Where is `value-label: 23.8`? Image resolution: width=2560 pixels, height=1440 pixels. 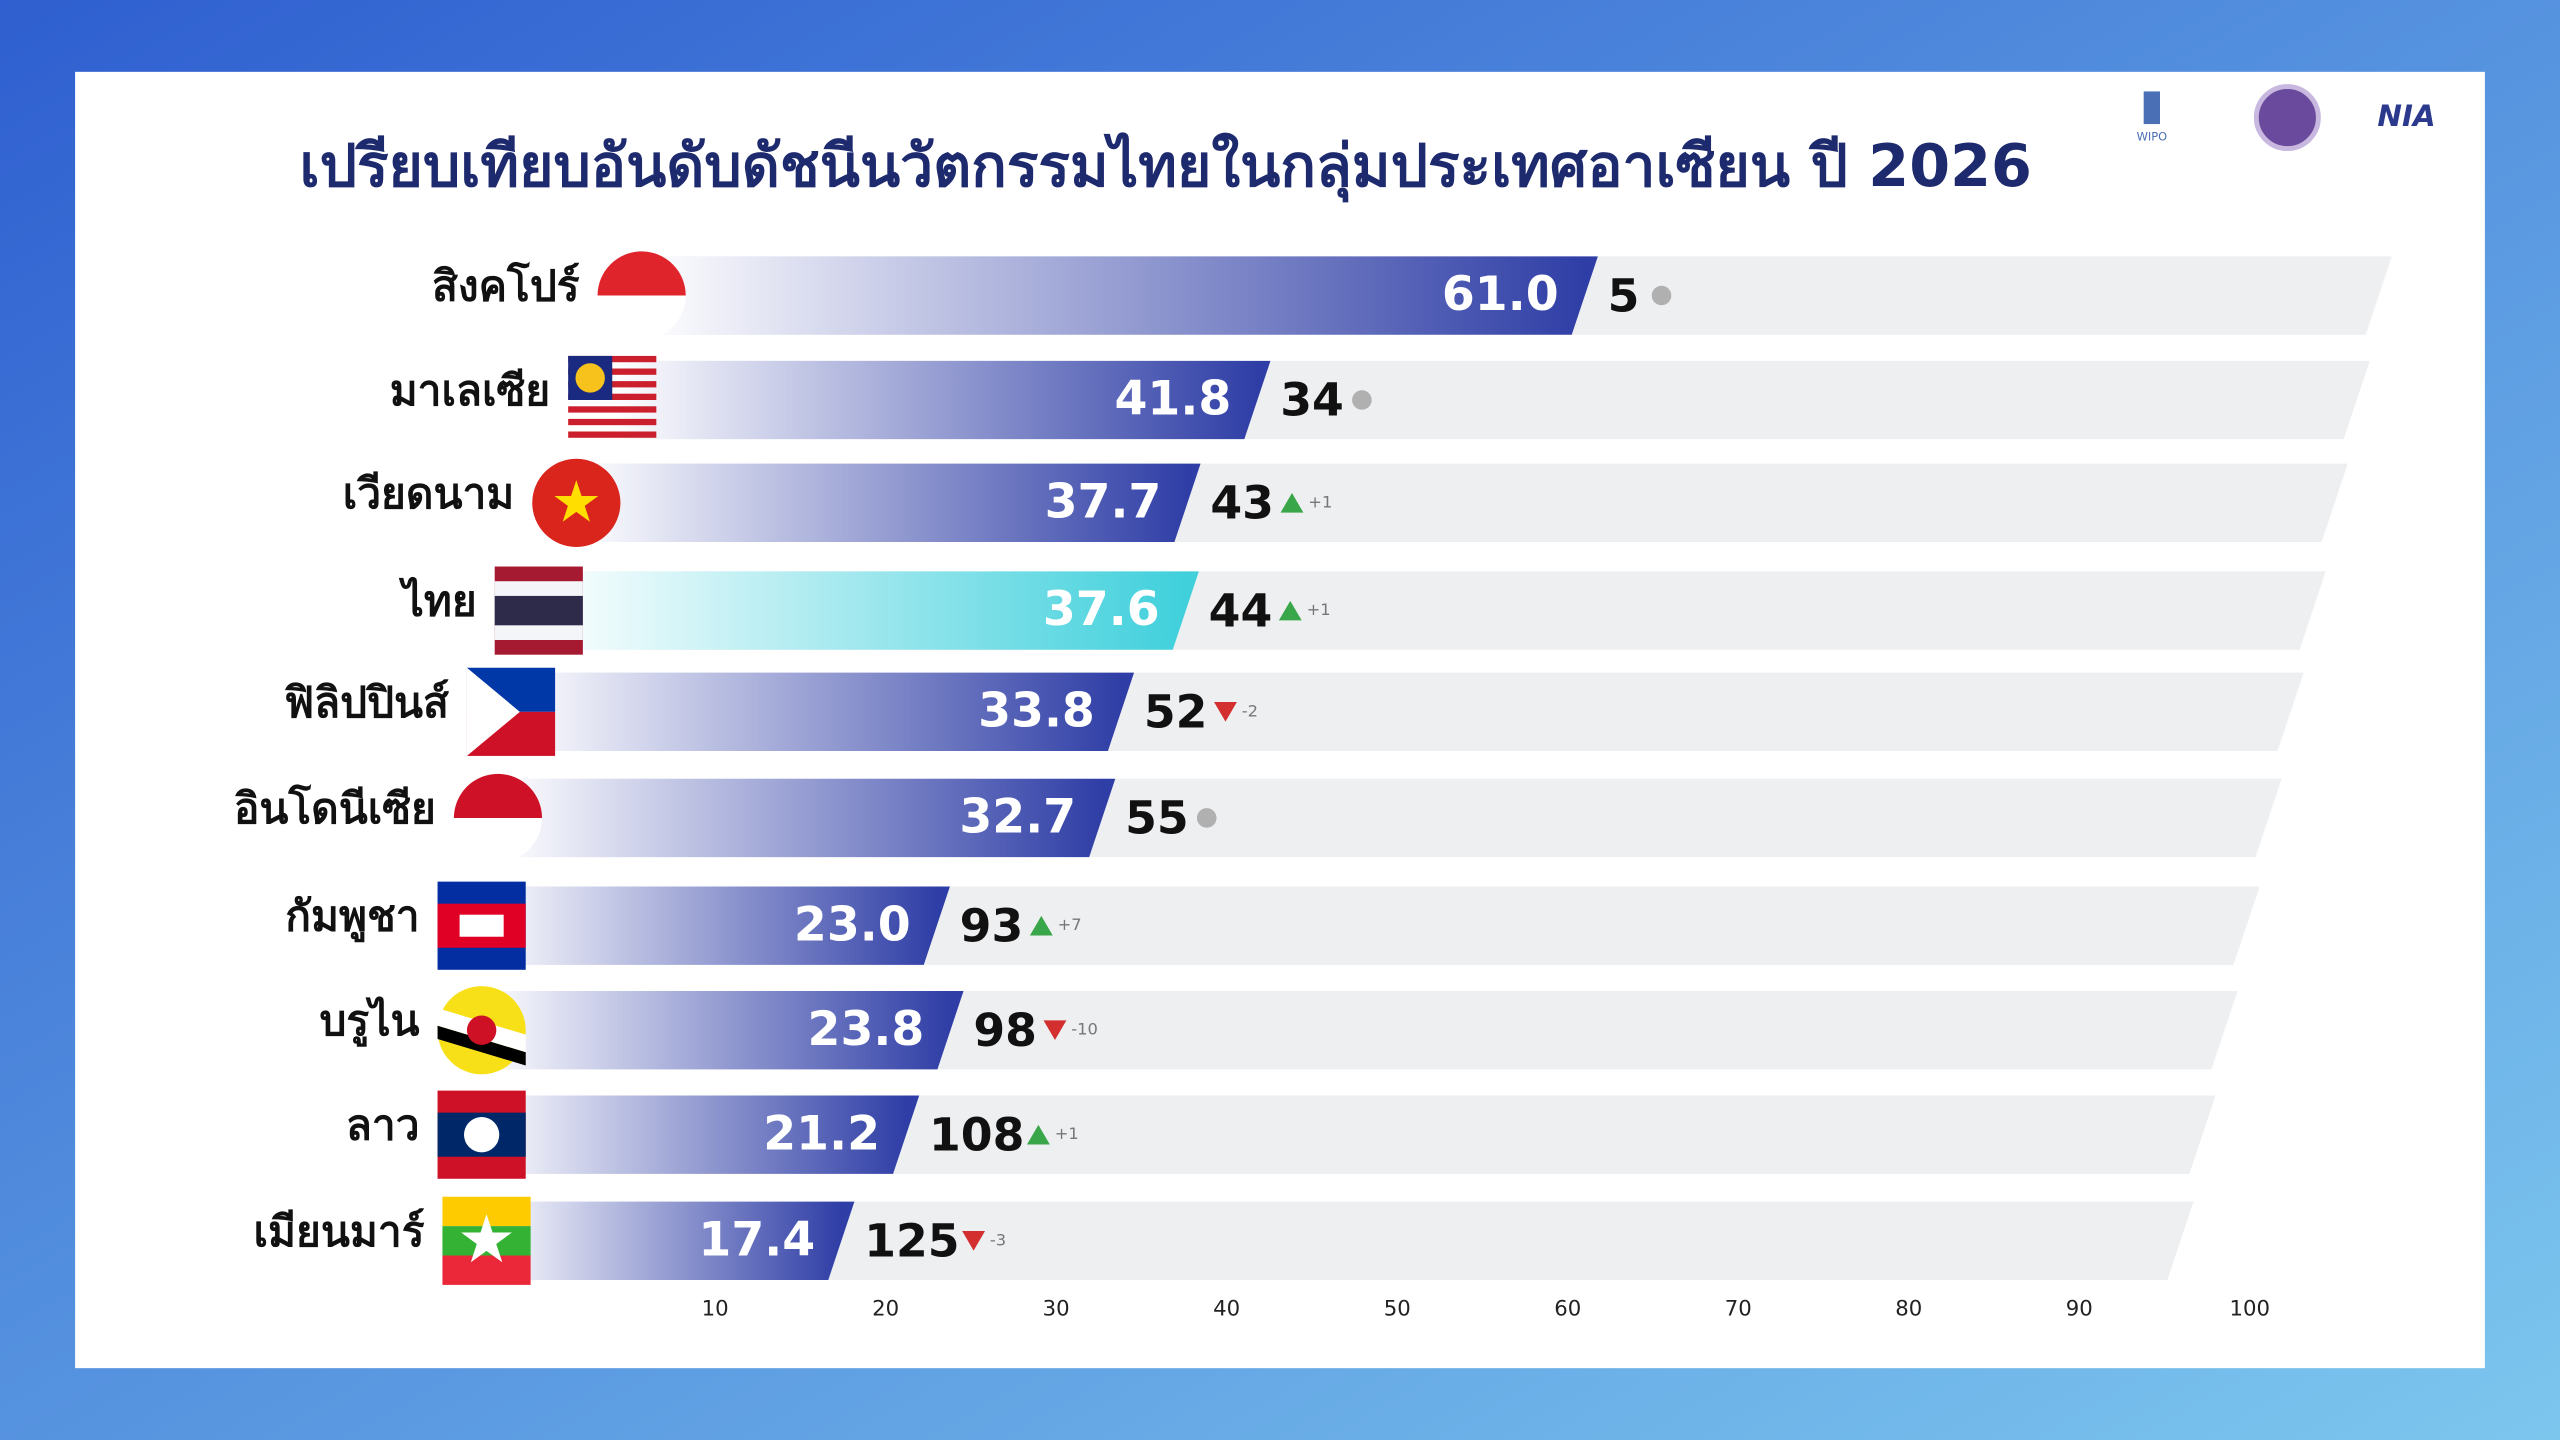 value-label: 23.8 is located at coordinates (866, 1029).